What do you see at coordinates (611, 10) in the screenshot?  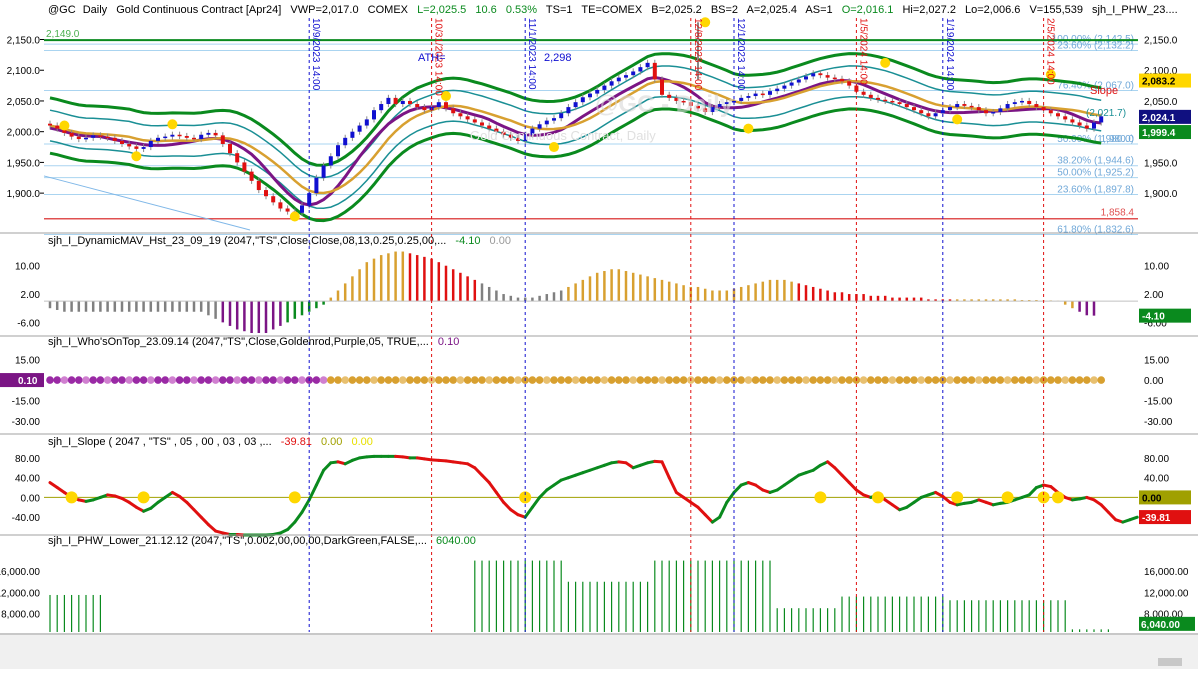 I see `header-tz: TE=COMEX` at bounding box center [611, 10].